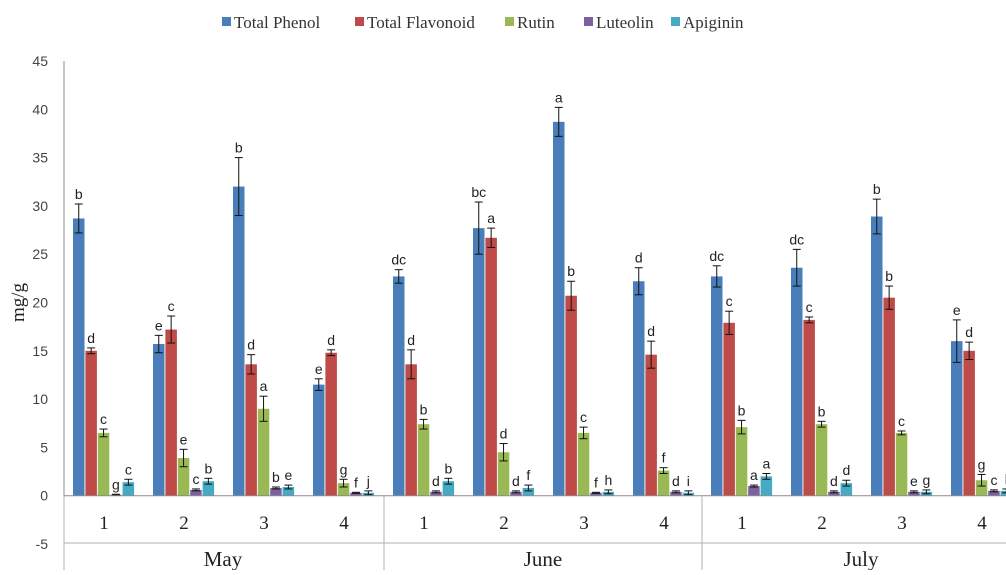 The image size is (1006, 575). Describe the element at coordinates (608, 480) in the screenshot. I see `significance-letter: h` at that location.